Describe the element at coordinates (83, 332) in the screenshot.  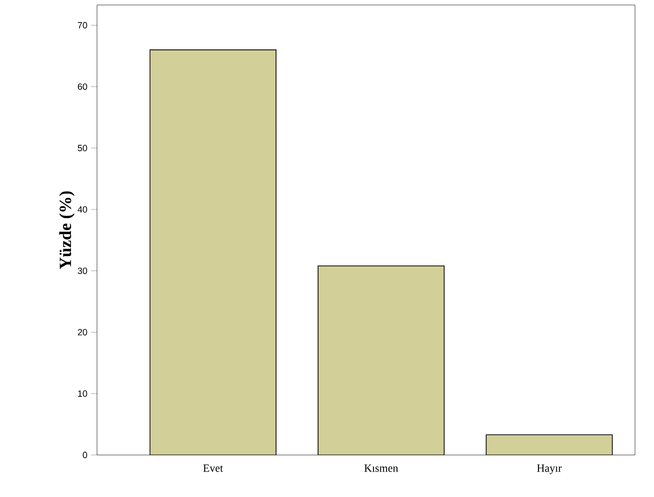
I see `y-tick-label: 20` at that location.